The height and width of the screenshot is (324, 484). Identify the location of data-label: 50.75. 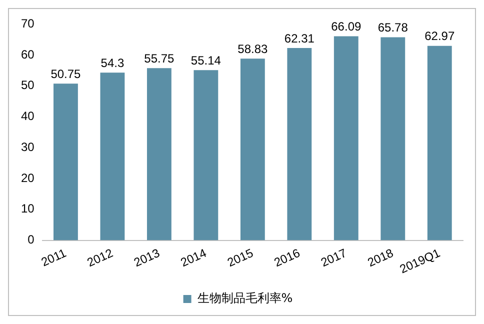
(66, 73).